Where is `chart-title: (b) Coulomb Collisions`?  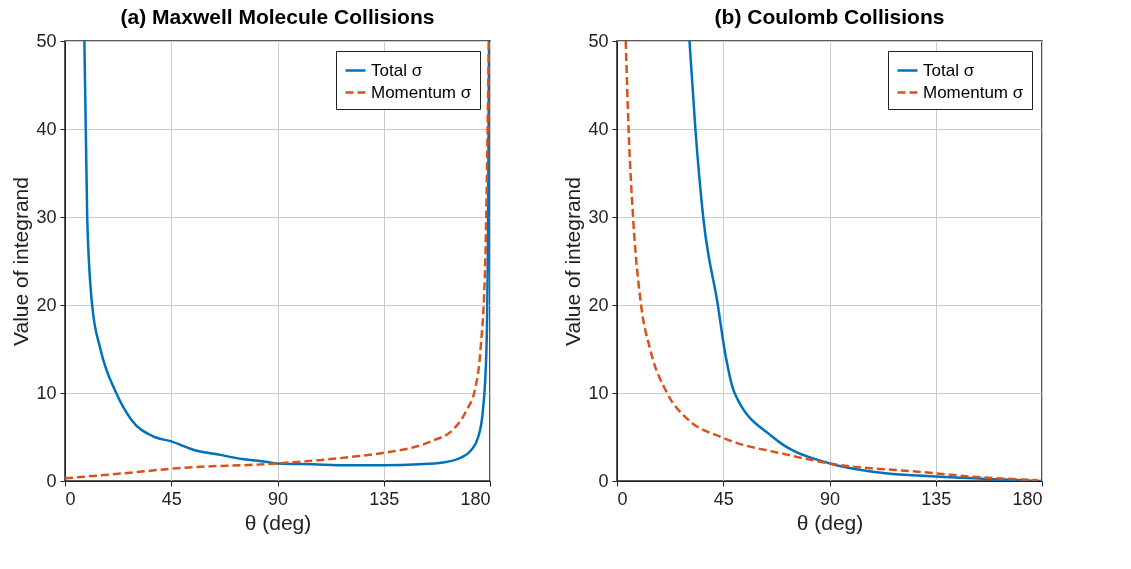 chart-title: (b) Coulomb Collisions is located at coordinates (829, 16).